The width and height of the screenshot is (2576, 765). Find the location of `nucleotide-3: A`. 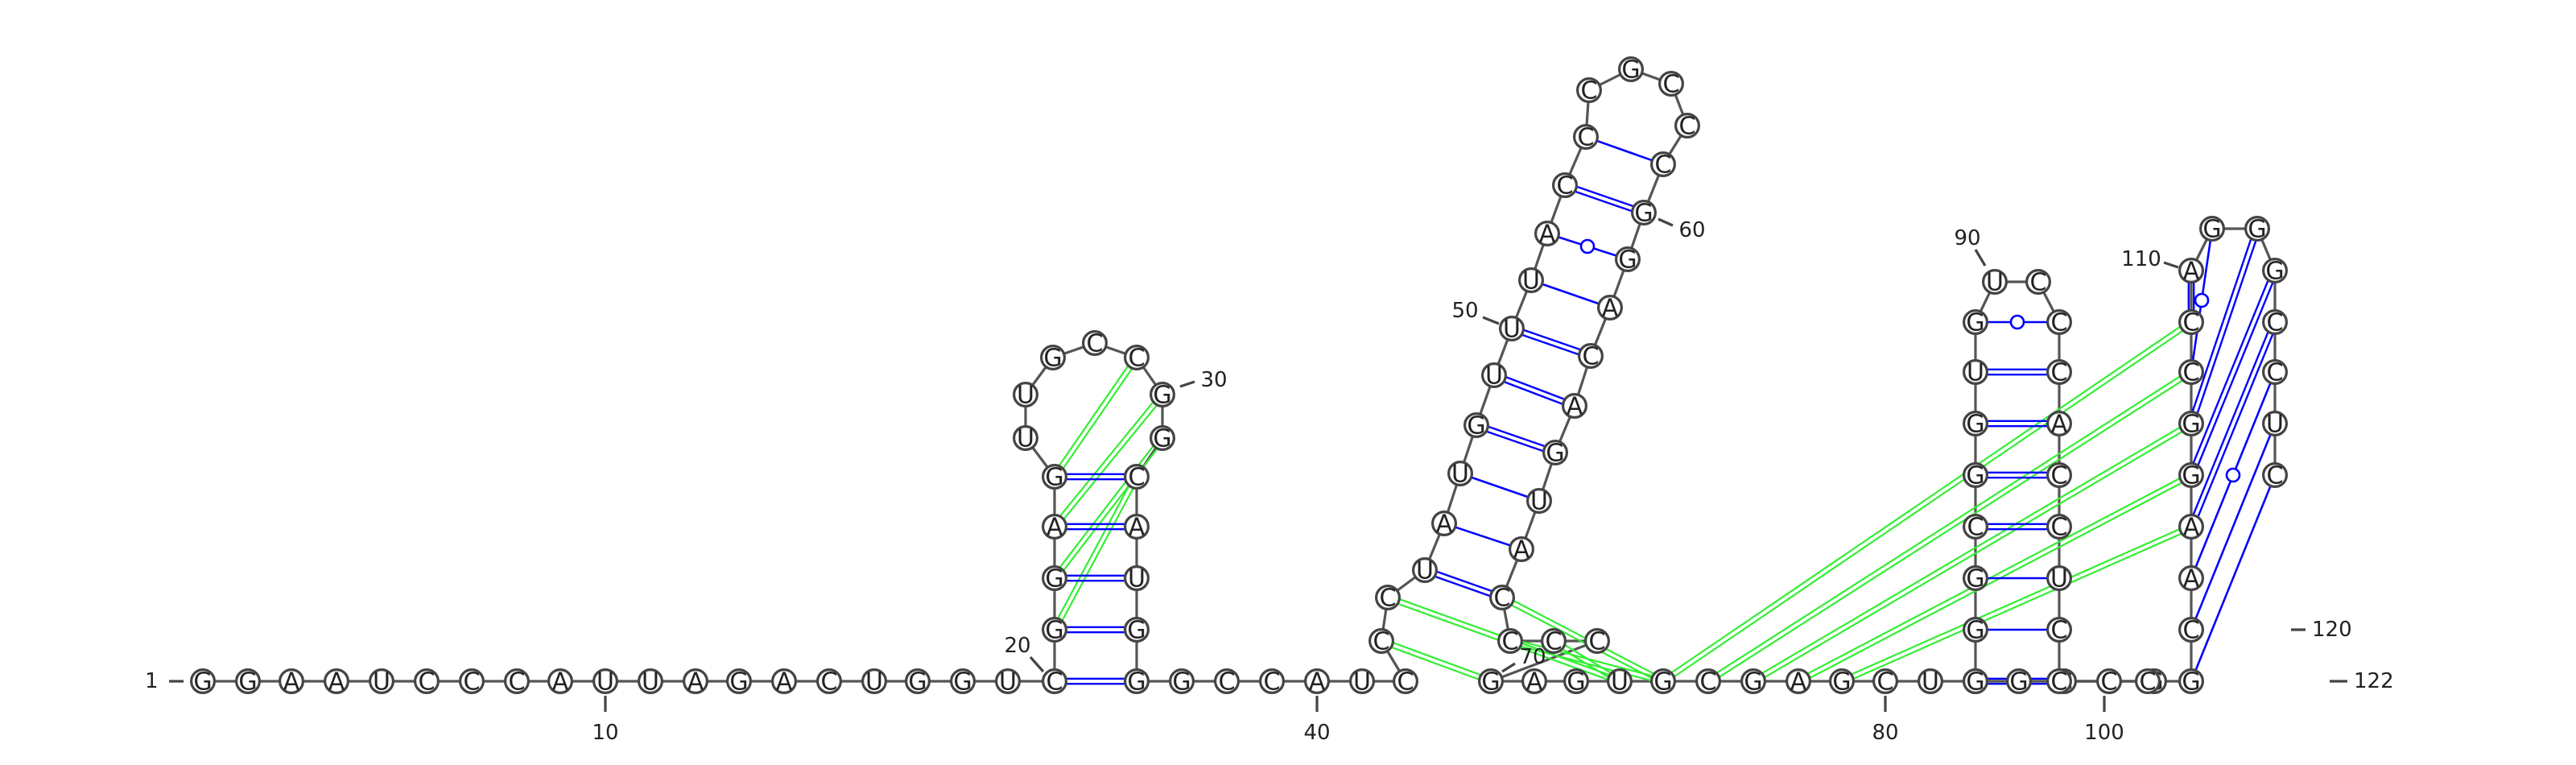

nucleotide-3: A is located at coordinates (291, 682).